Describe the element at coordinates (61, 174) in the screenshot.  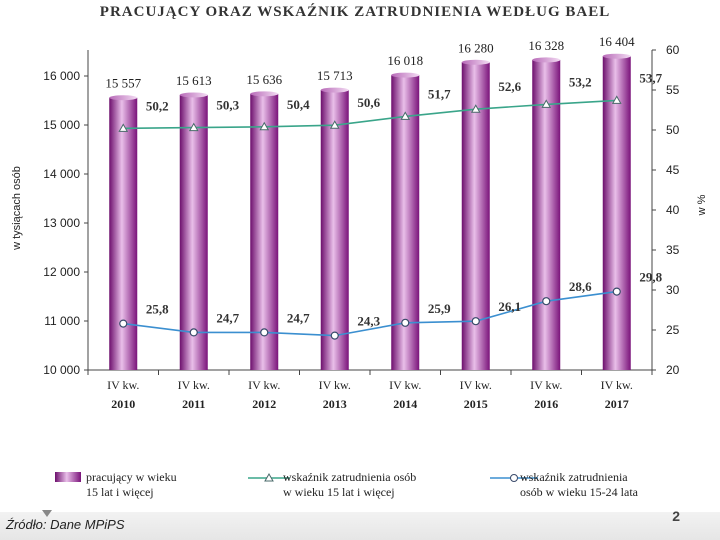
I see `y-left-tick-label: 14 000` at that location.